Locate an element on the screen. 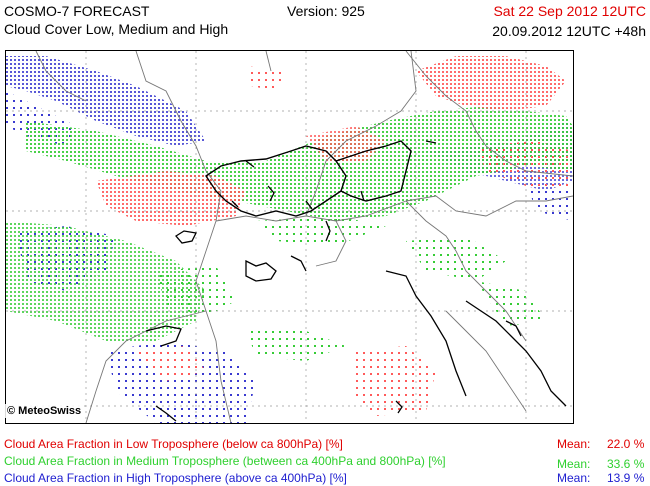 The image size is (650, 486). mean-medium-value: 33.6 % is located at coordinates (626, 464).